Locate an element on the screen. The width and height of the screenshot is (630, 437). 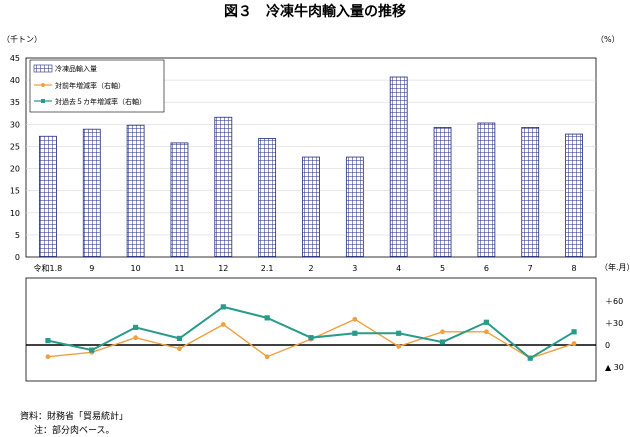
right-axis-unit: （%） is located at coordinates (608, 39).